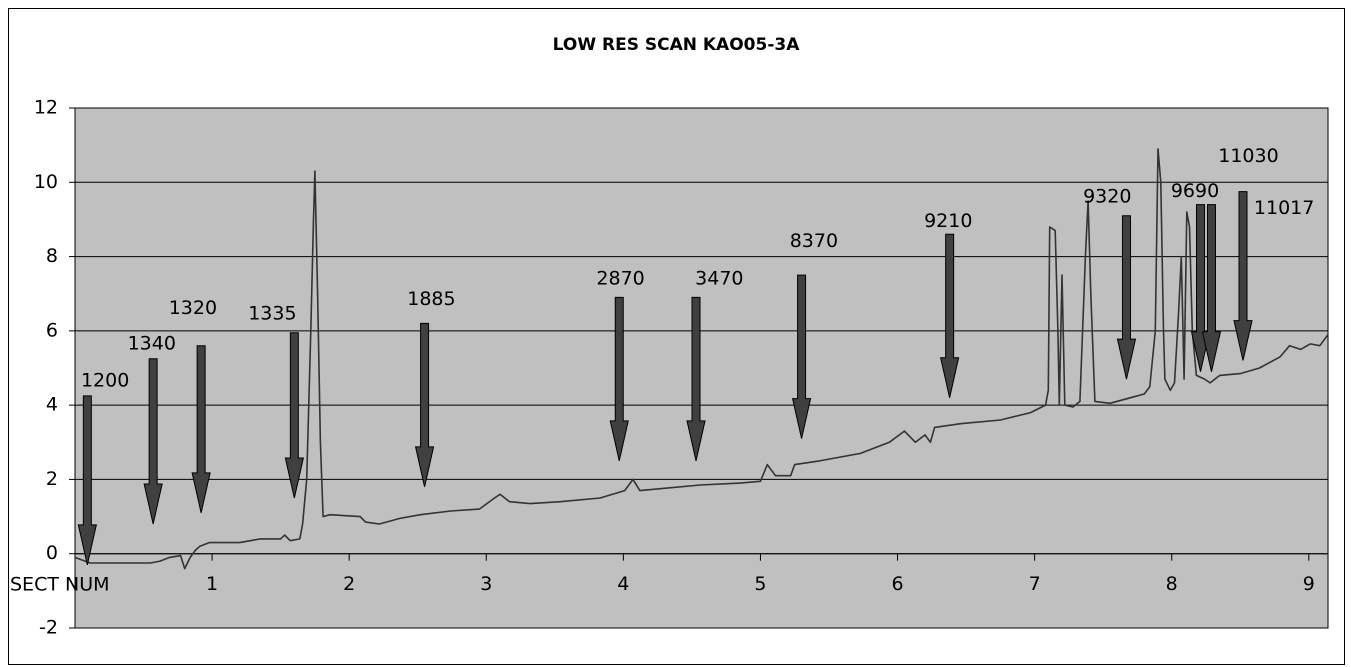 This screenshot has width=1351, height=667. What do you see at coordinates (897, 584) in the screenshot?
I see `x-tick-label: 6` at bounding box center [897, 584].